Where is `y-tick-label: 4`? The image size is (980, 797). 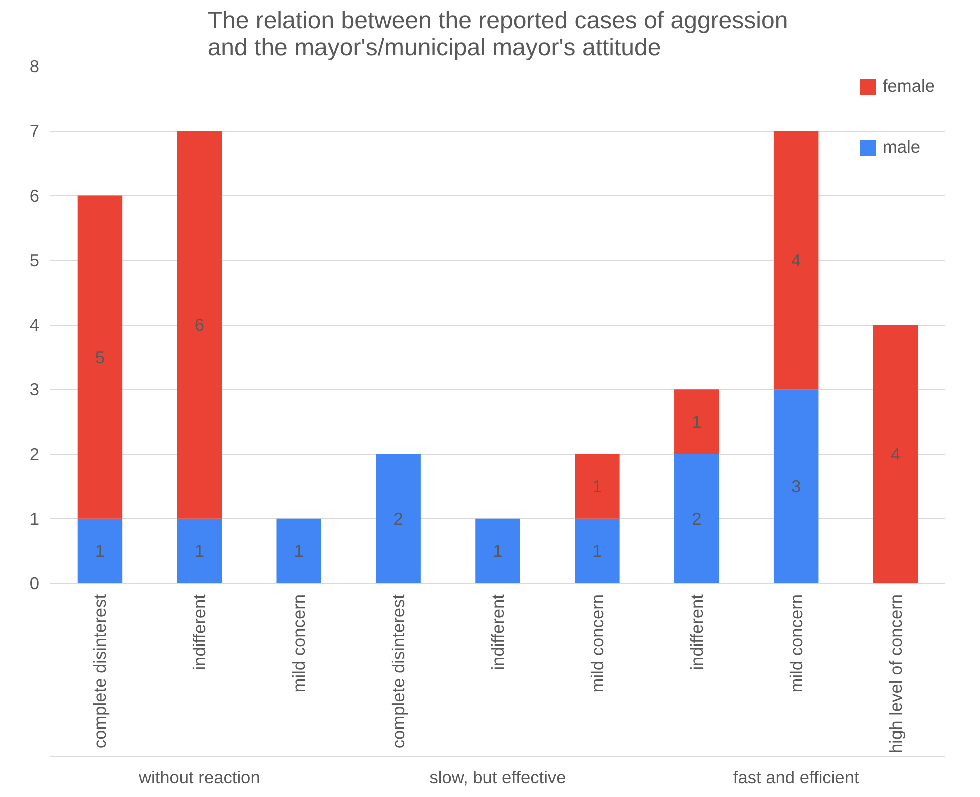 y-tick-label: 4 is located at coordinates (35, 325).